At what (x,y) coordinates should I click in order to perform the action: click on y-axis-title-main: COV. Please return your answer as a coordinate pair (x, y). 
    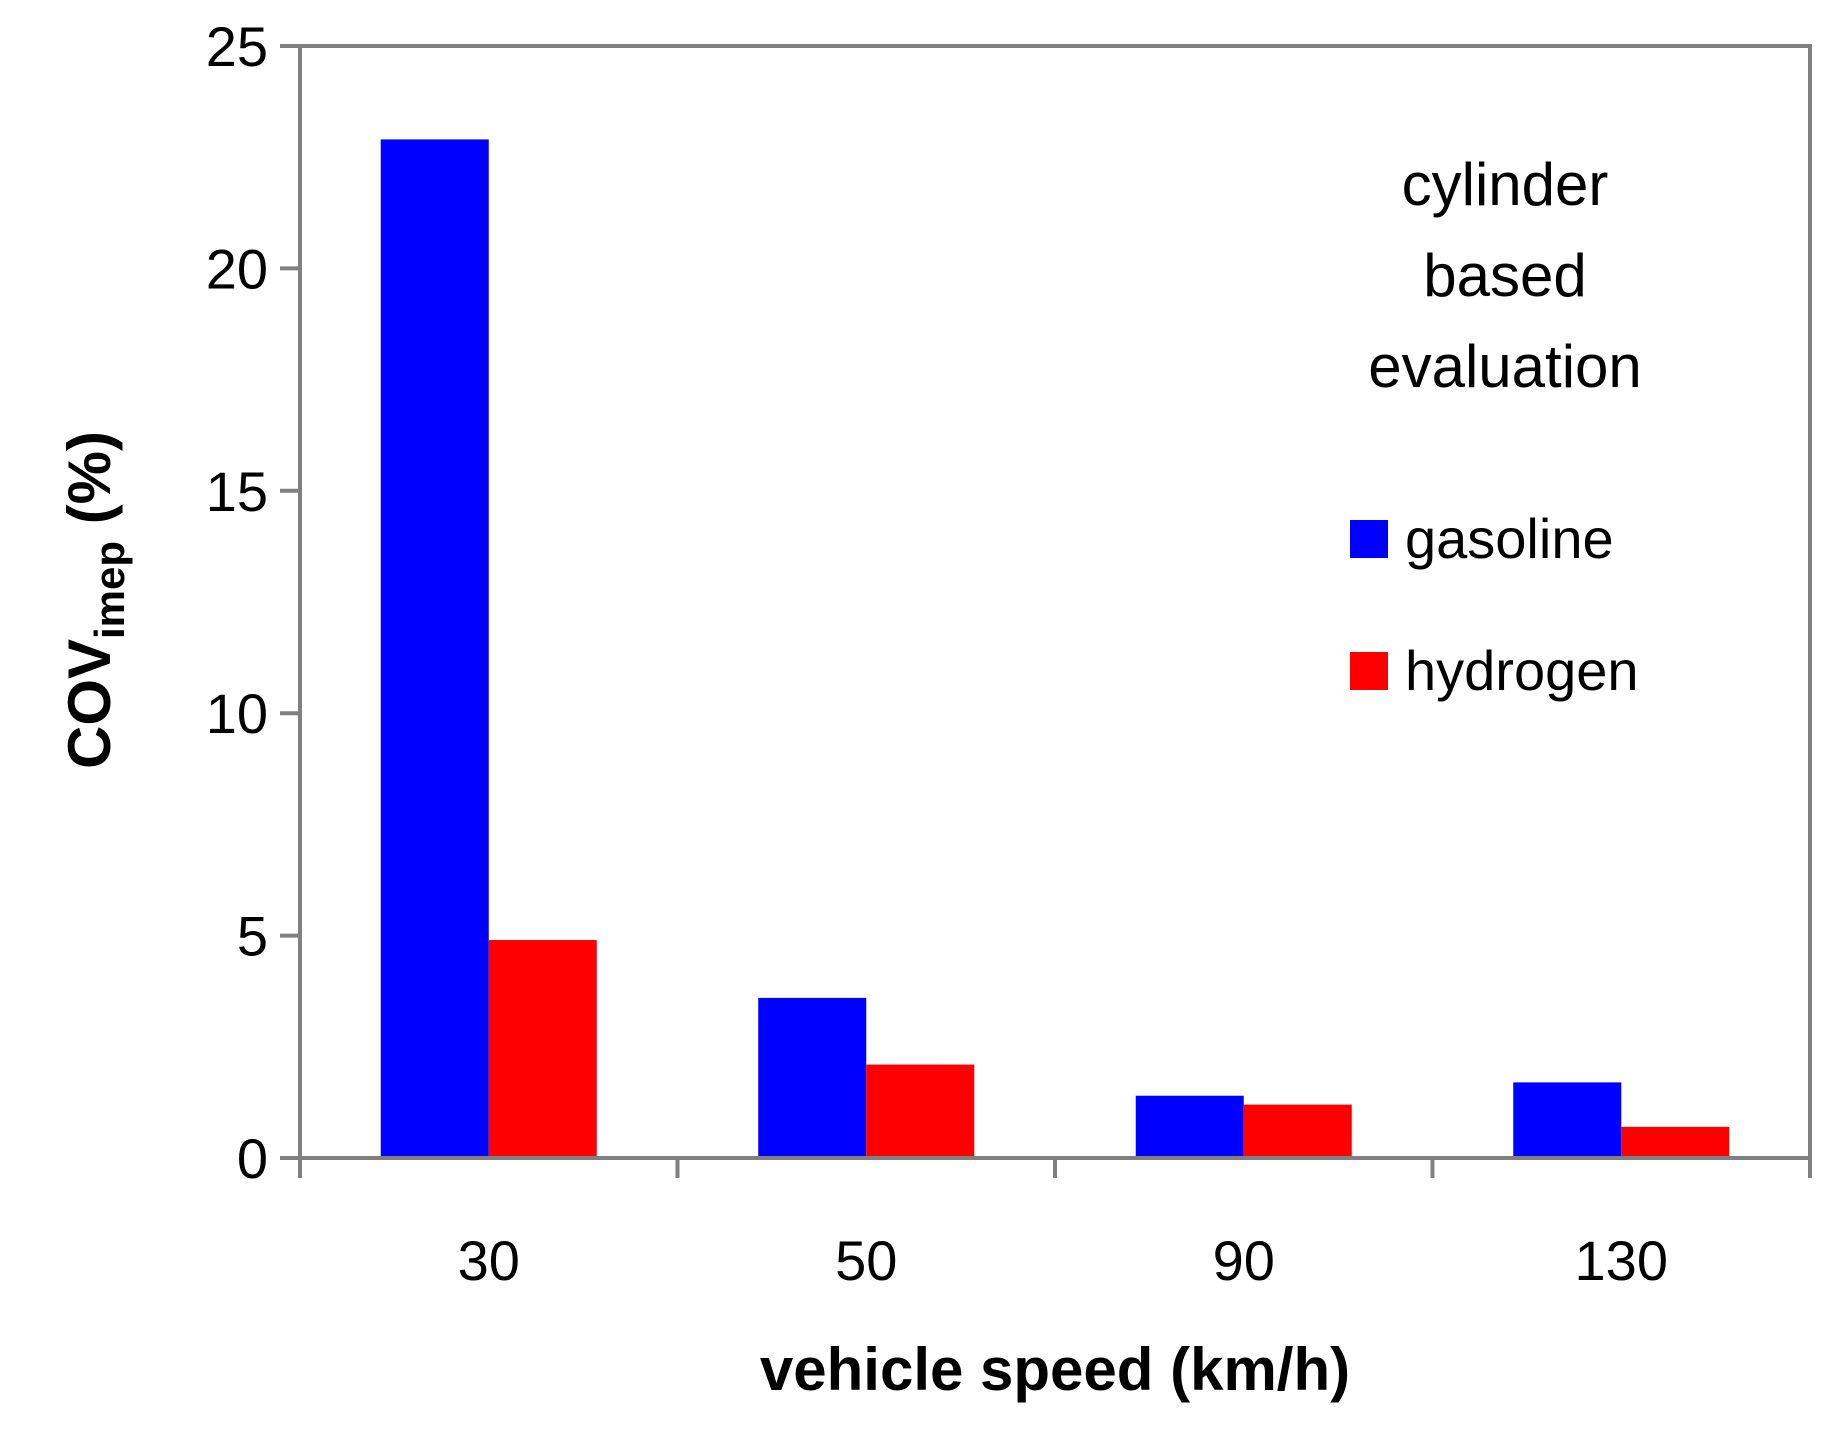
    Looking at the image, I should click on (89, 704).